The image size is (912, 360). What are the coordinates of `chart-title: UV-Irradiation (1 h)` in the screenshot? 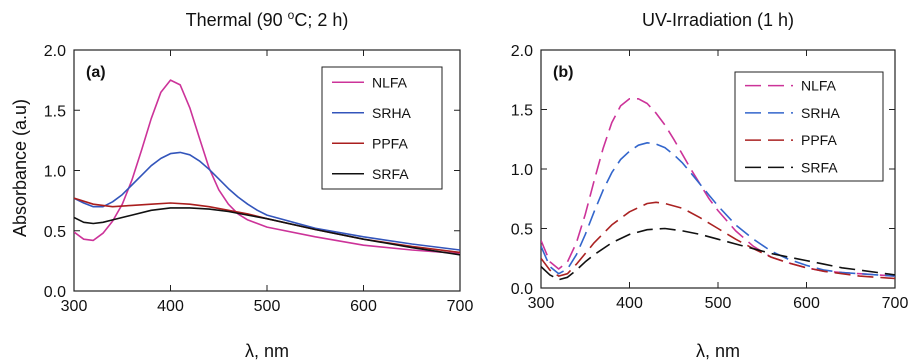 It's located at (718, 20).